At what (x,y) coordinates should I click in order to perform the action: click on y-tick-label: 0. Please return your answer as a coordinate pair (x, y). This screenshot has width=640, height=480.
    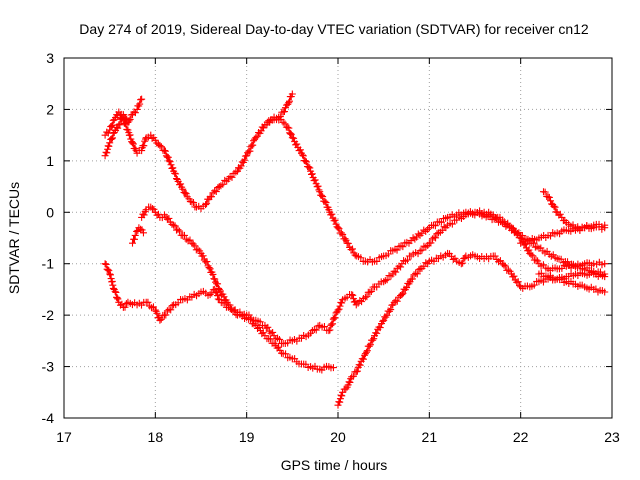
    Looking at the image, I should click on (50, 212).